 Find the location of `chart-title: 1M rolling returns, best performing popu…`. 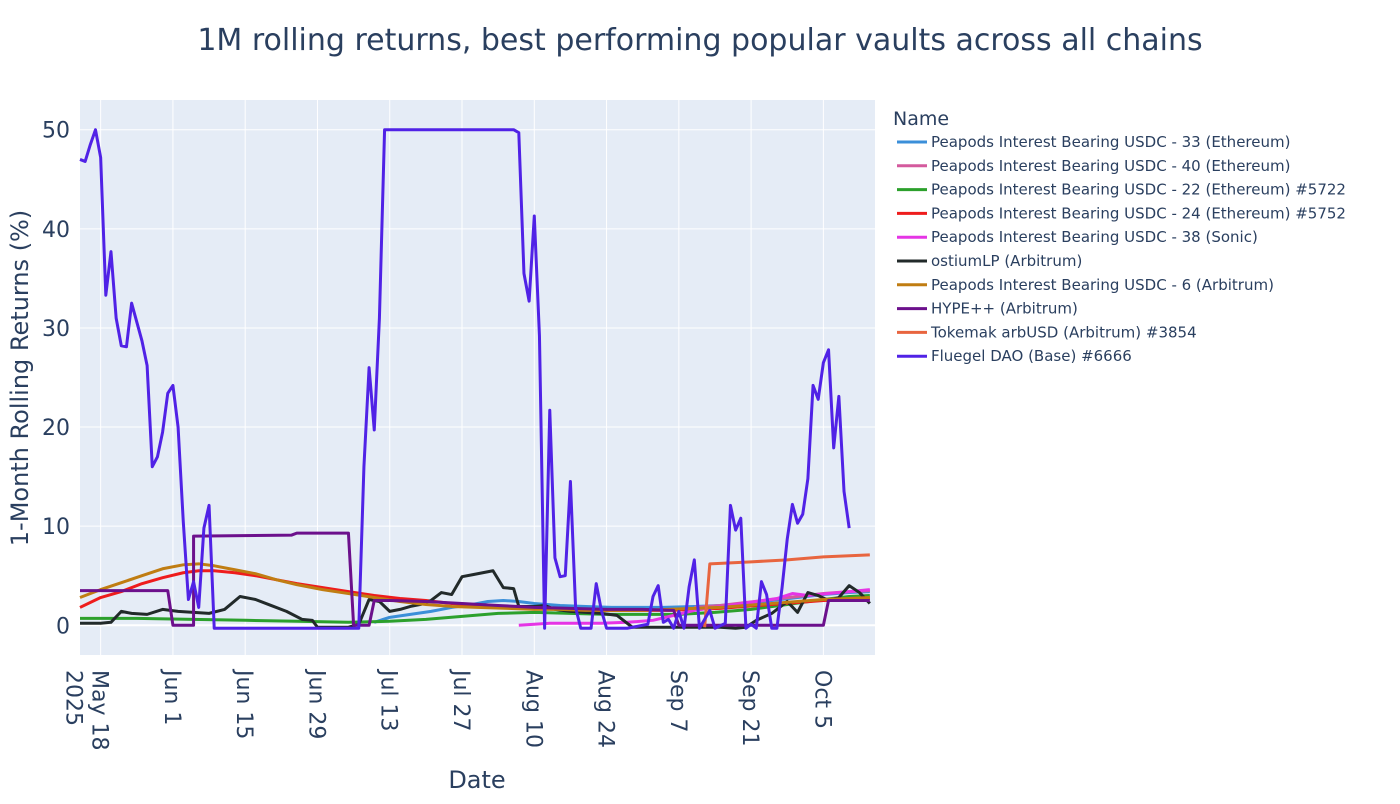

chart-title: 1M rolling returns, best performing popu… is located at coordinates (699, 40).